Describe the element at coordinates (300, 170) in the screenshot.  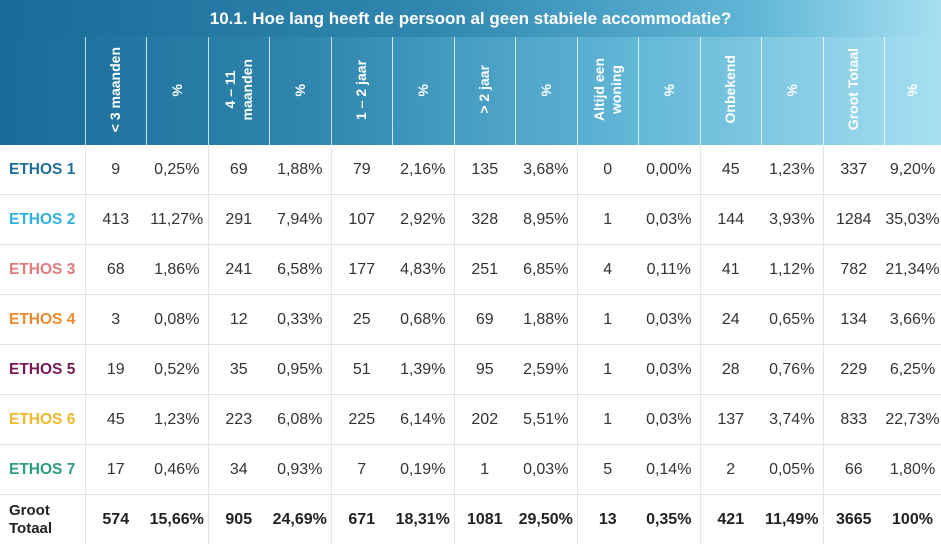
I see `percent-cell: 1,88%` at that location.